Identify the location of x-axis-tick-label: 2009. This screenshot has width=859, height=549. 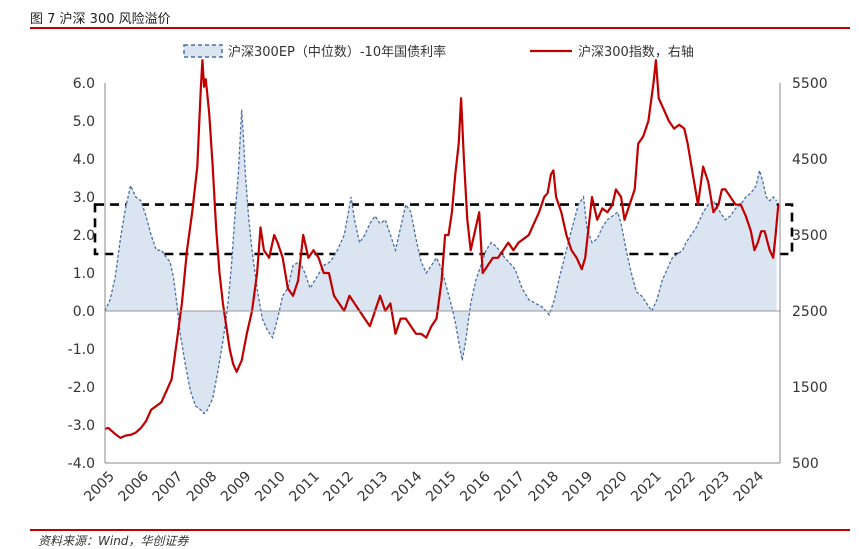
(236, 487).